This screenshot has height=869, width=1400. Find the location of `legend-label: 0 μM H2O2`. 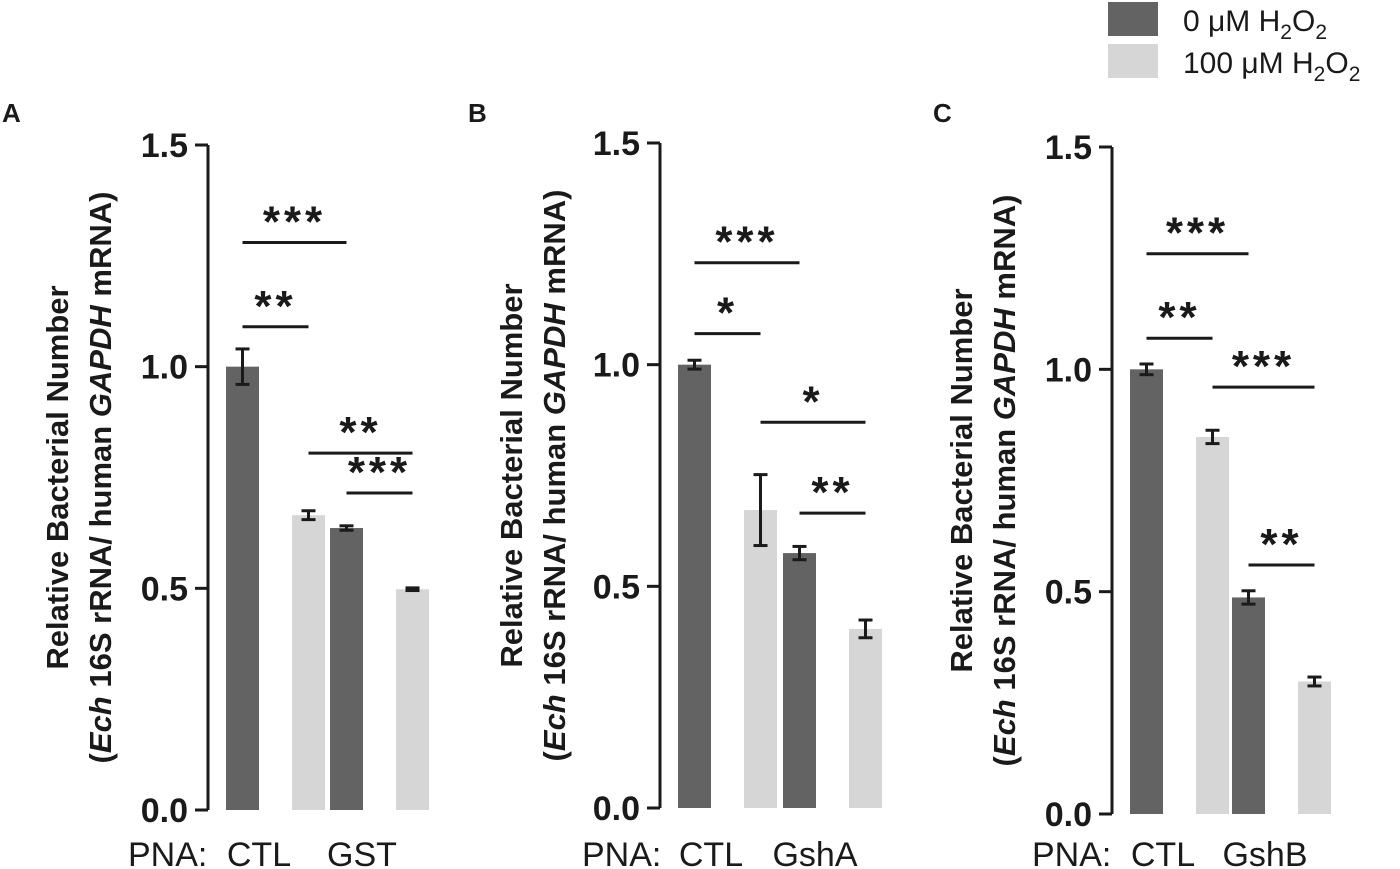

legend-label: 0 μM H2O2 is located at coordinates (1255, 24).